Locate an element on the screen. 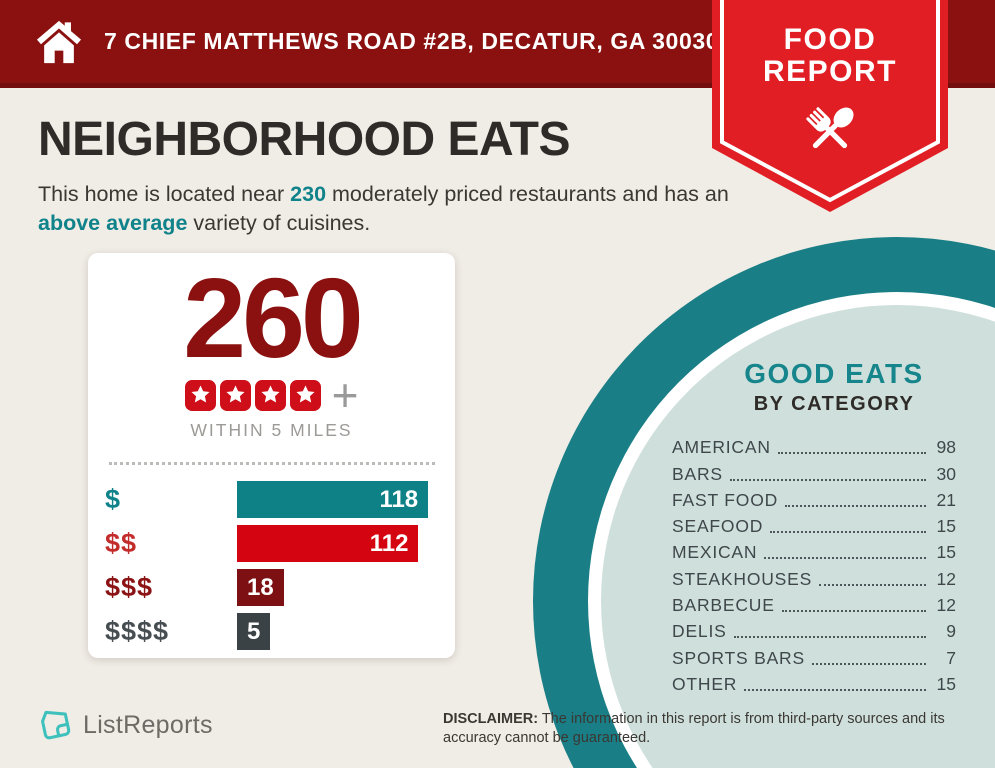 The height and width of the screenshot is (768, 995). price-tier-bar: 18 is located at coordinates (260, 587).